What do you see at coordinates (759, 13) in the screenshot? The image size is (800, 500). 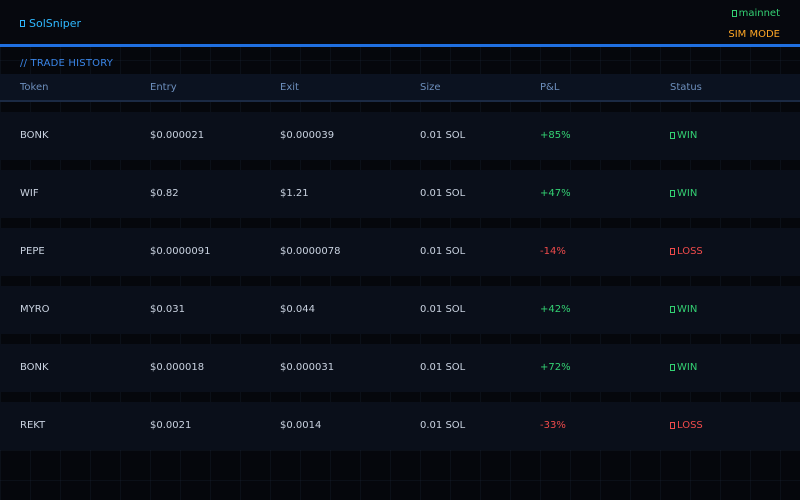 I see `network-name: mainnet` at bounding box center [759, 13].